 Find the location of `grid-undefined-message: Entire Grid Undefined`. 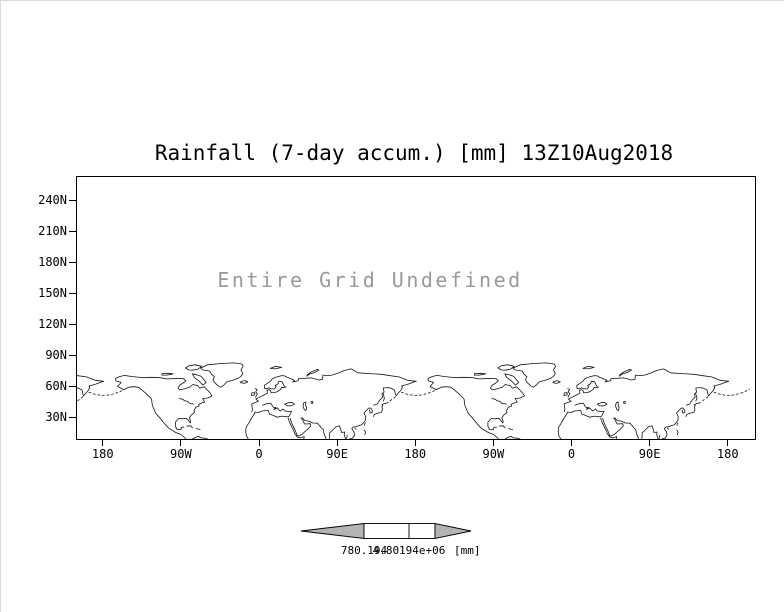

grid-undefined-message: Entire Grid Undefined is located at coordinates (370, 280).